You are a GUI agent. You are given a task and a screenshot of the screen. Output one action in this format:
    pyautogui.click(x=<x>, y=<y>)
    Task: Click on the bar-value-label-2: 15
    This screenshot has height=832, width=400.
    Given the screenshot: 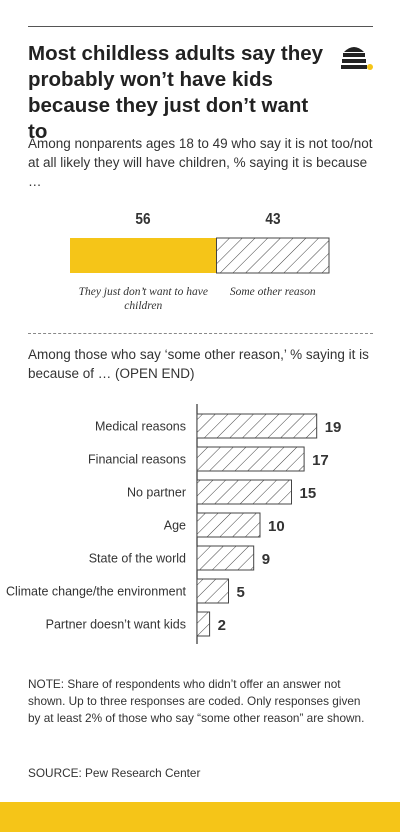 What is the action you would take?
    pyautogui.click(x=308, y=493)
    